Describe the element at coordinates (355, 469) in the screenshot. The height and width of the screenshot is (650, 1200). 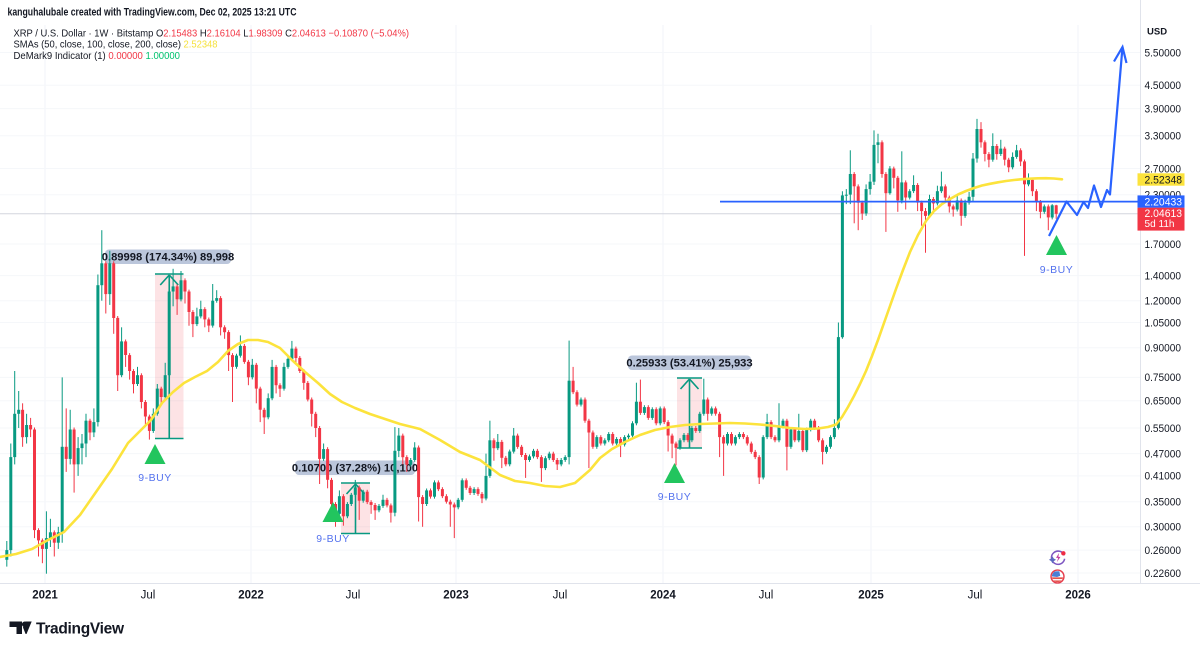
I see `svg-text: 0.10700 (37.28%) 10,100` at that location.